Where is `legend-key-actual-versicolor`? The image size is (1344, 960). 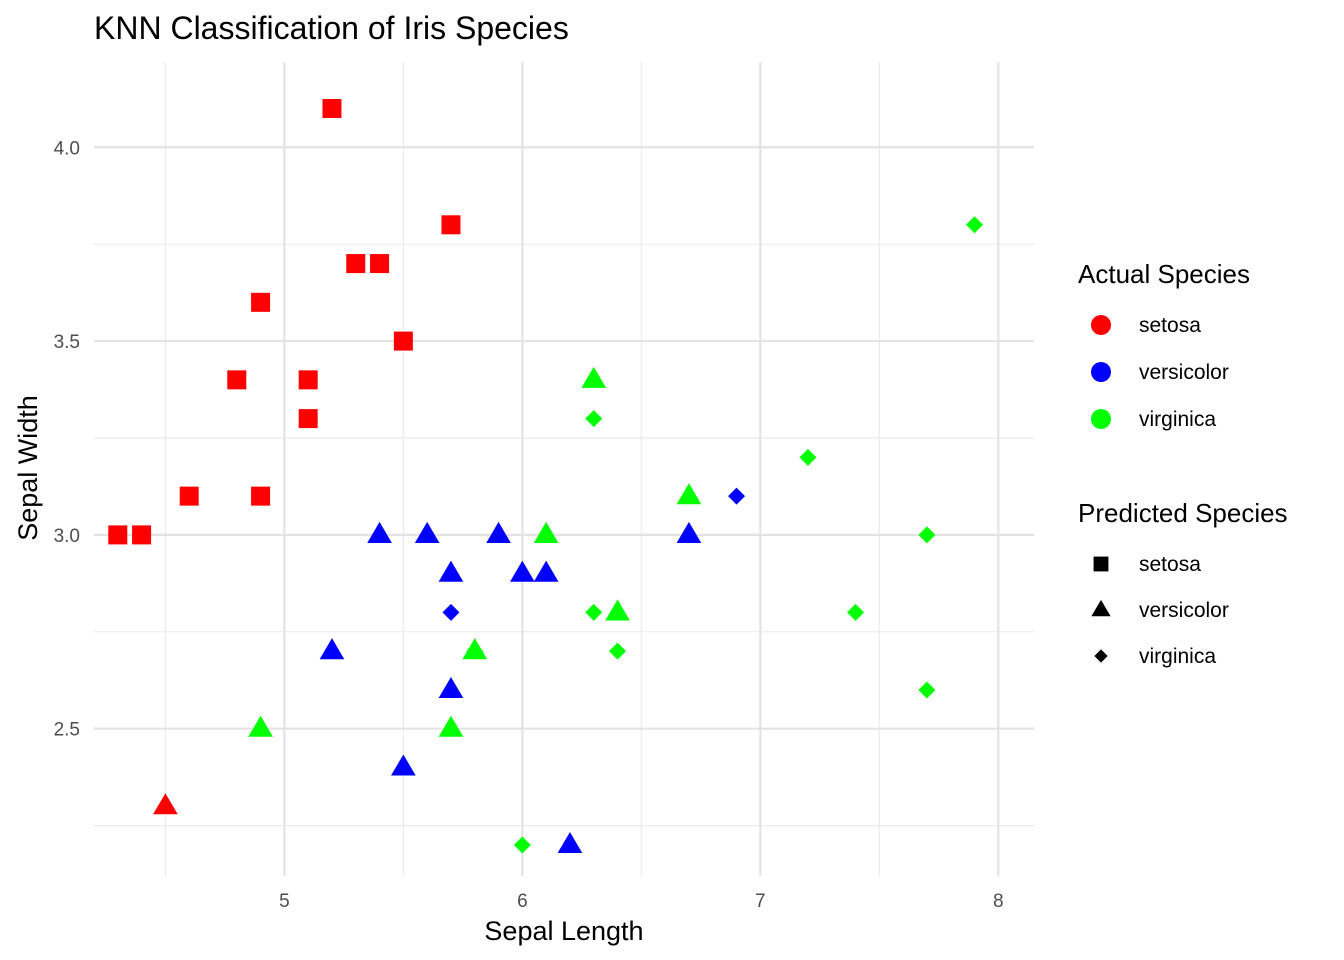 legend-key-actual-versicolor is located at coordinates (1101, 372).